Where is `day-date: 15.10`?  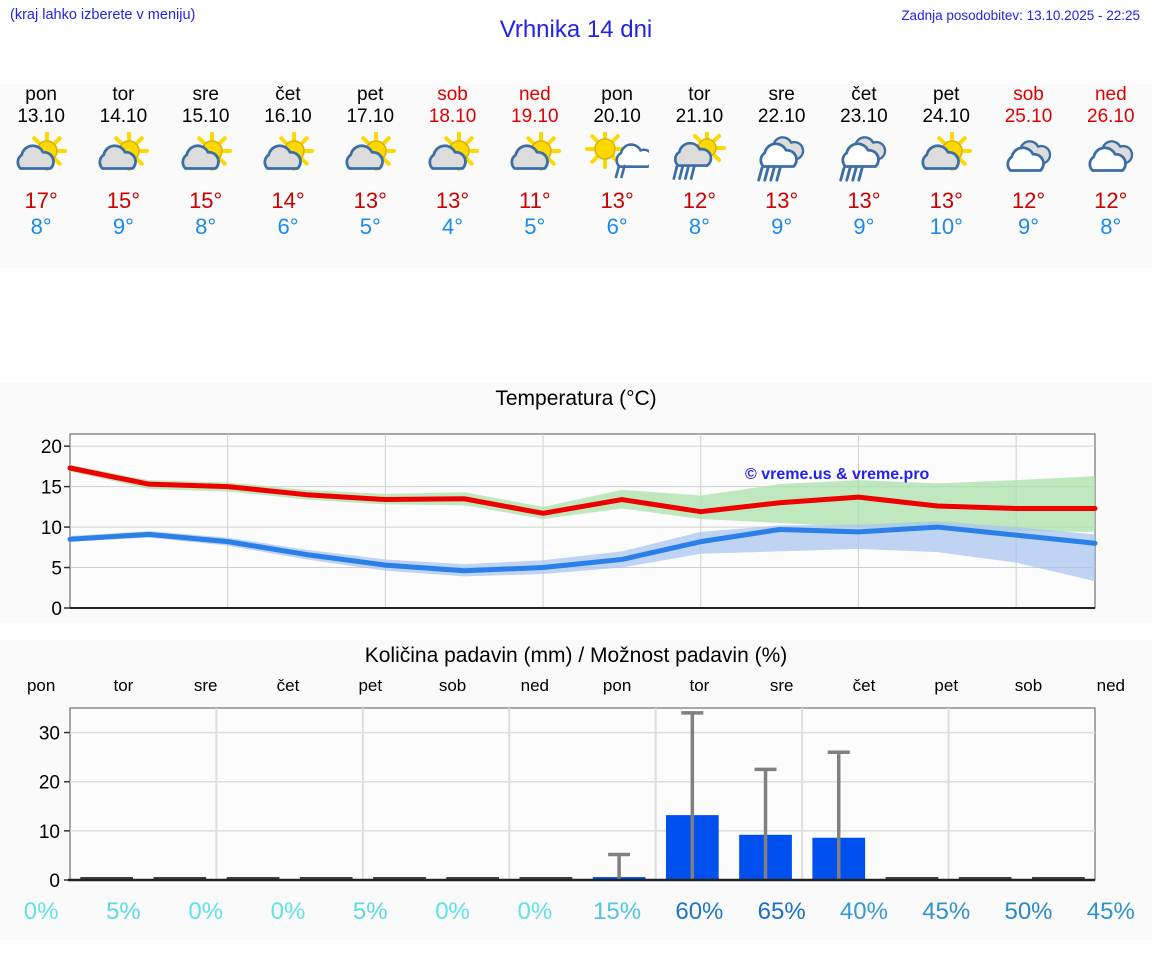
day-date: 15.10 is located at coordinates (205, 116).